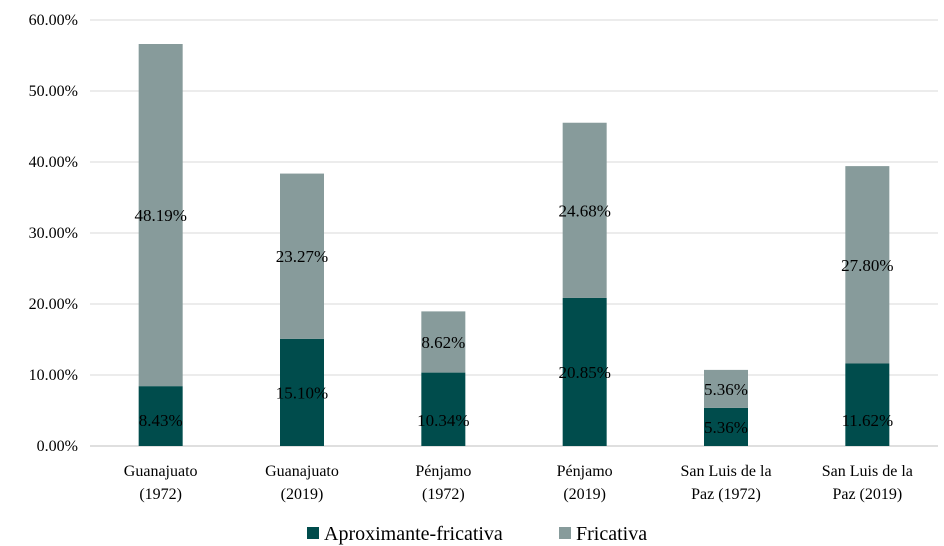 This screenshot has height=546, width=944. What do you see at coordinates (53, 20) in the screenshot?
I see `y-tick-label: 60.00%` at bounding box center [53, 20].